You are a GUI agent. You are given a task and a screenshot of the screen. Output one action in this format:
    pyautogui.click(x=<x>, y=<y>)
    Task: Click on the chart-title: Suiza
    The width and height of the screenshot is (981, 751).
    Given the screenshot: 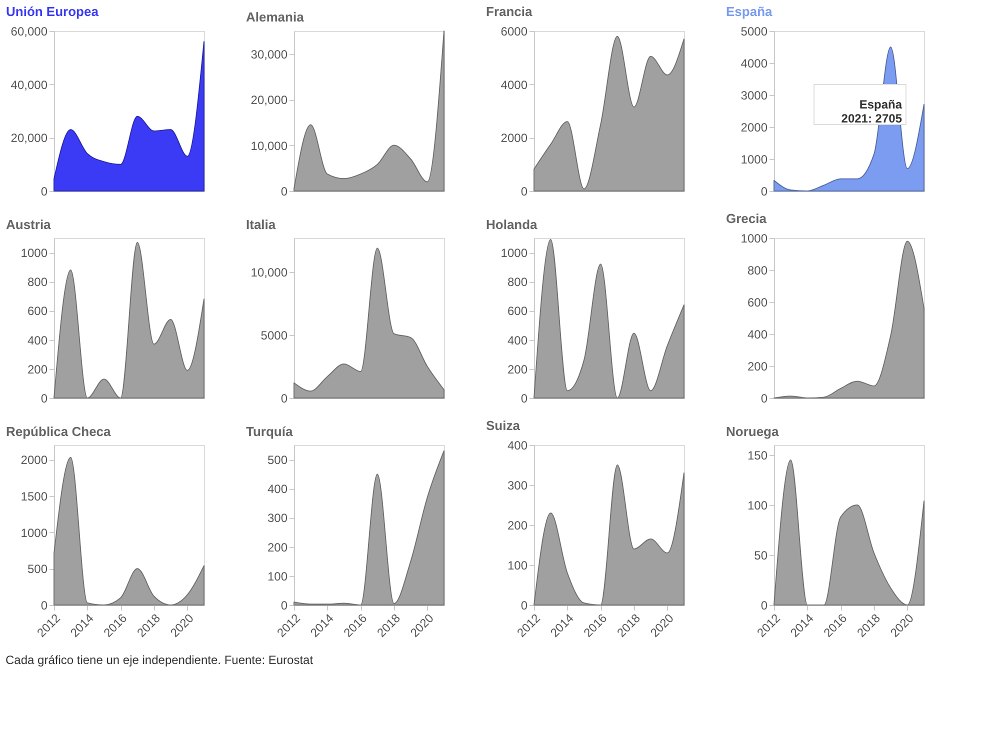 What is the action you would take?
    pyautogui.click(x=503, y=425)
    